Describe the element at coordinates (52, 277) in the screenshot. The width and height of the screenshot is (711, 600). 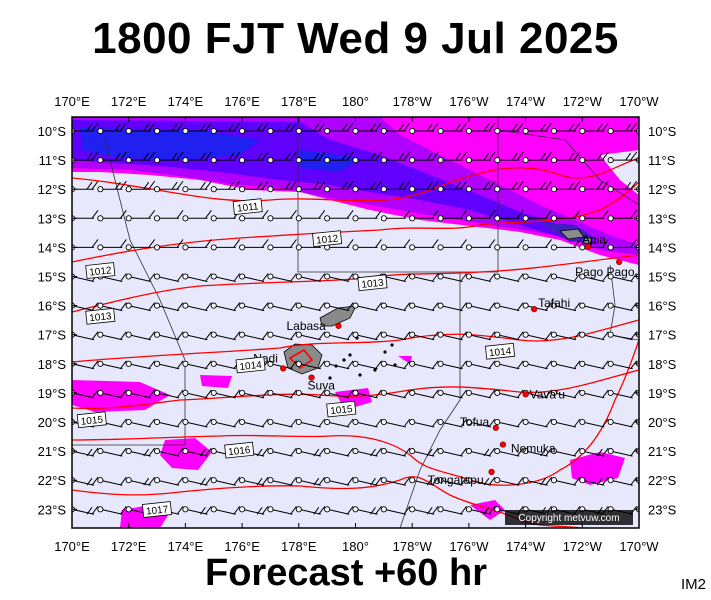
I see `lat-label-left: 15°S` at that location.